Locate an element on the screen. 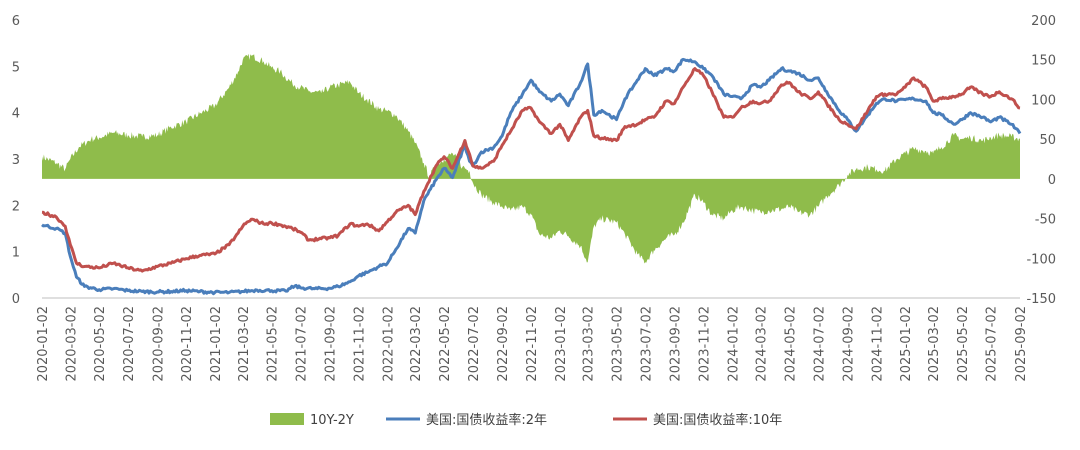 The image size is (1080, 450). x-tick-label: 2020-05-02 is located at coordinates (100, 344).